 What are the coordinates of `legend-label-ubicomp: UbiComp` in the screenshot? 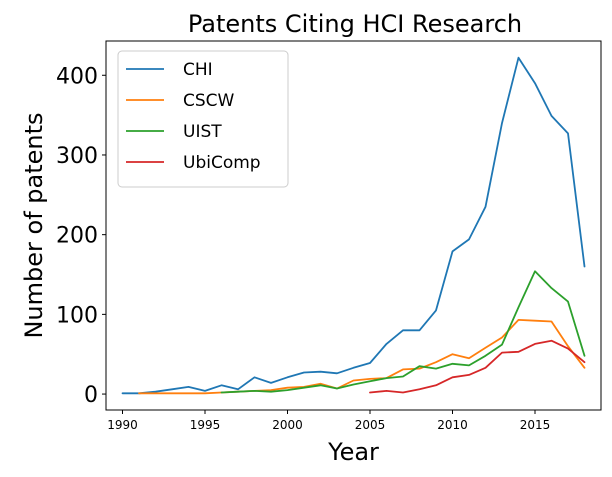 It's located at (222, 163).